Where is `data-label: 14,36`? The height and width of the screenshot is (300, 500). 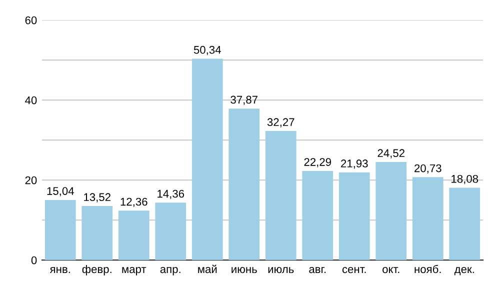 data-label: 14,36 is located at coordinates (171, 194).